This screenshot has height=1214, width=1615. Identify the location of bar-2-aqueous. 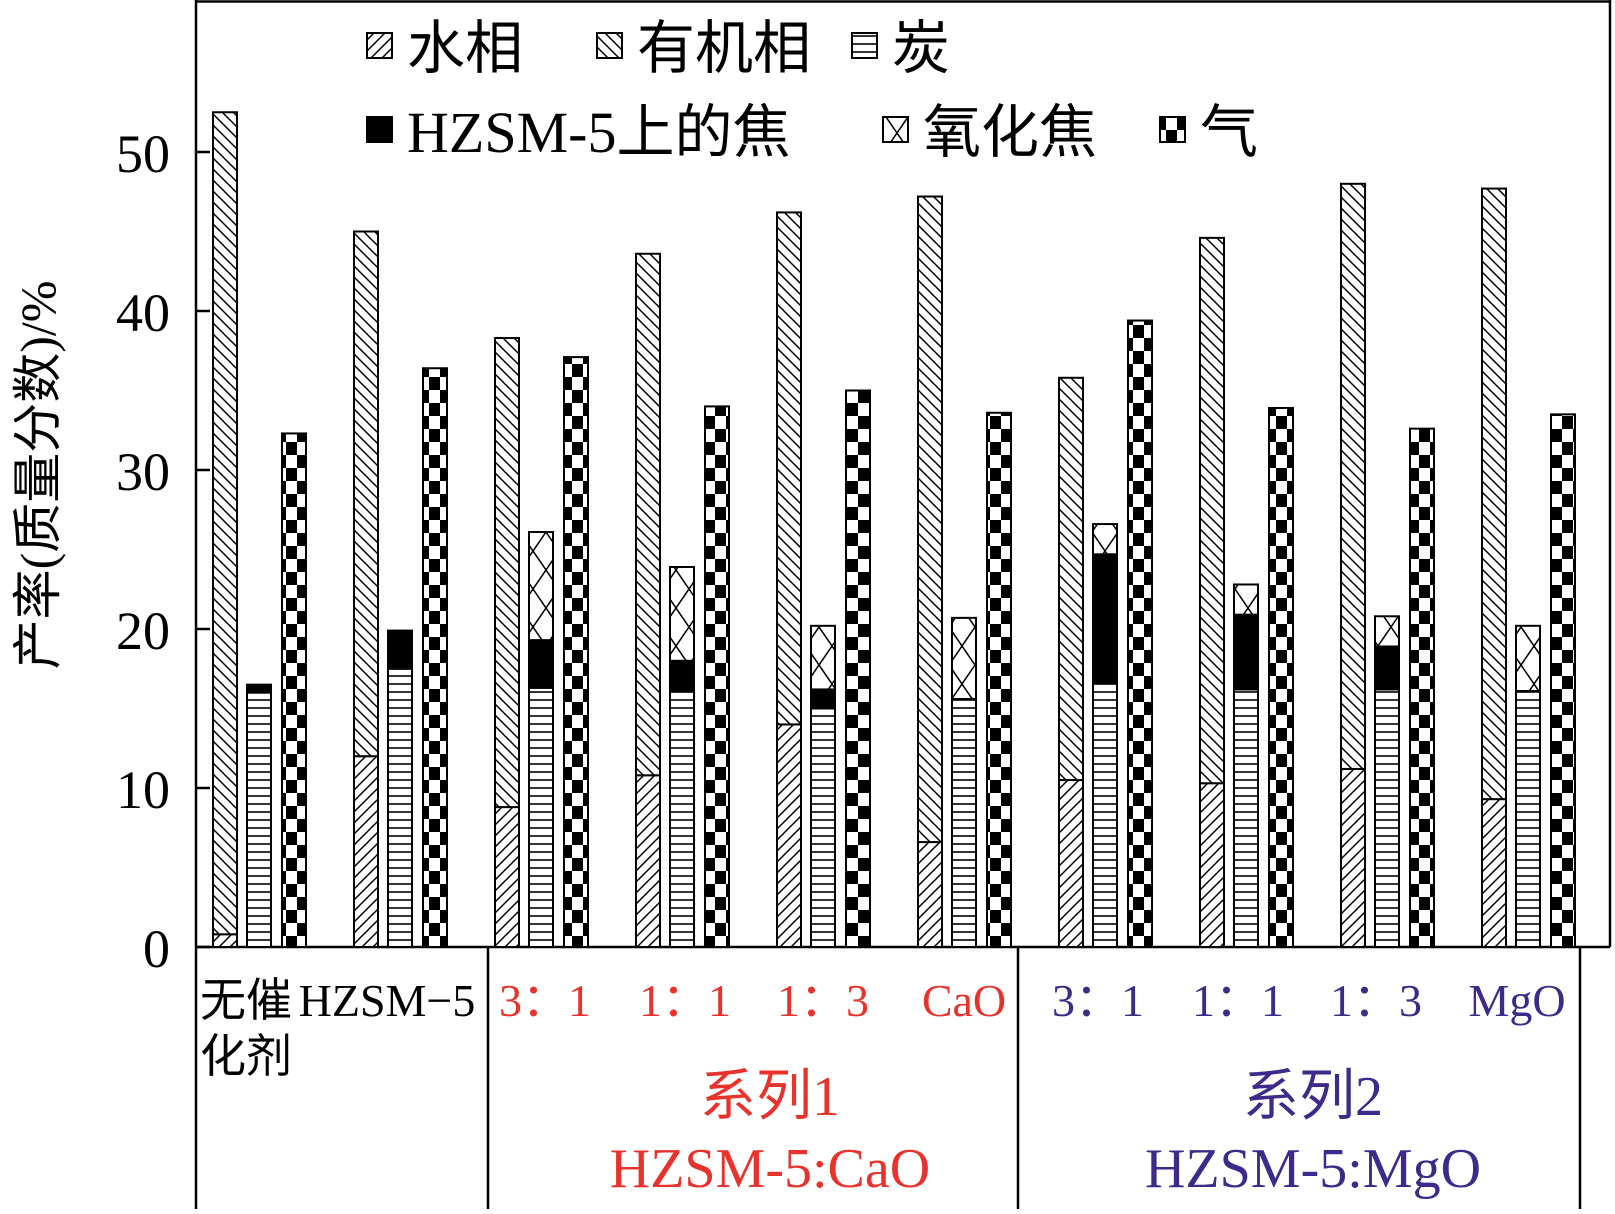
(366, 852).